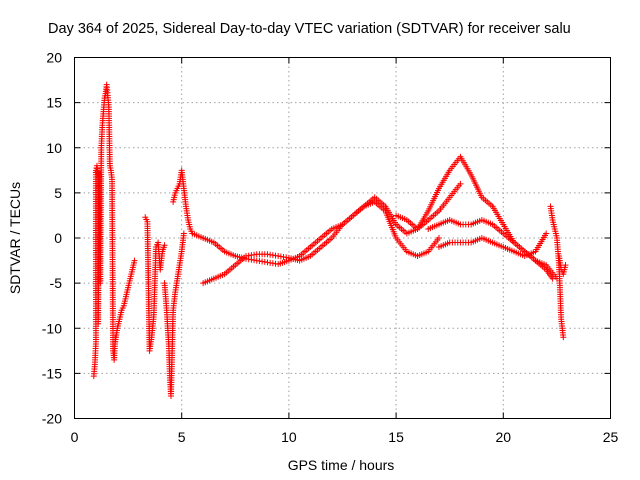 The width and height of the screenshot is (640, 480). What do you see at coordinates (125, 301) in the screenshot?
I see `series-drop-2h` at bounding box center [125, 301].